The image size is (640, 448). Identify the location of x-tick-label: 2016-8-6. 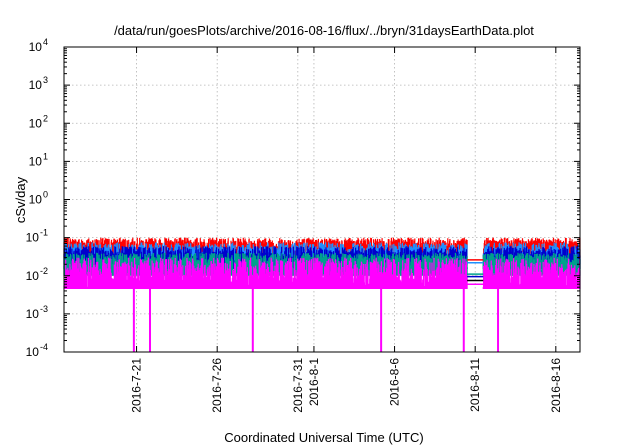
(395, 382).